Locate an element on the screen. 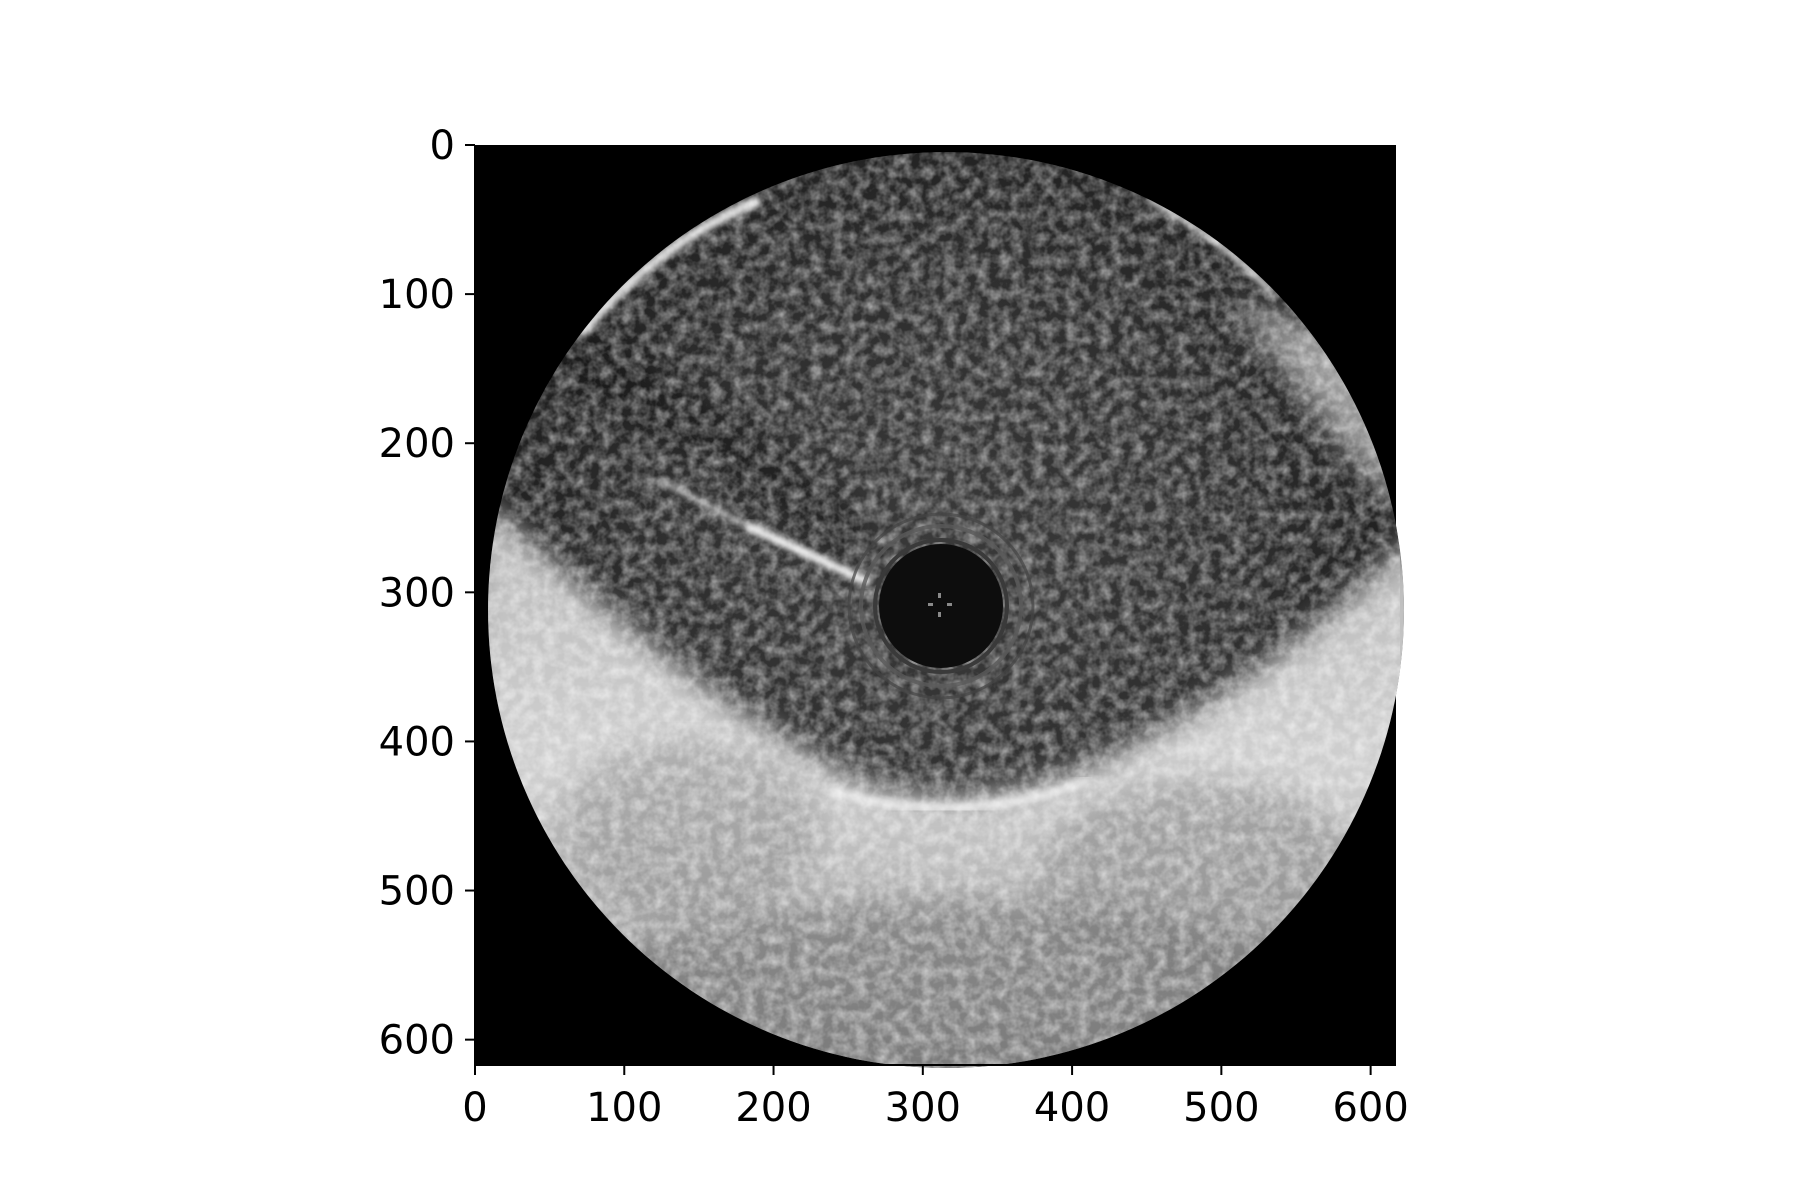 The height and width of the screenshot is (1200, 1800). x-axis: 0 100 200 300 400 500 600 is located at coordinates (935, 1098).